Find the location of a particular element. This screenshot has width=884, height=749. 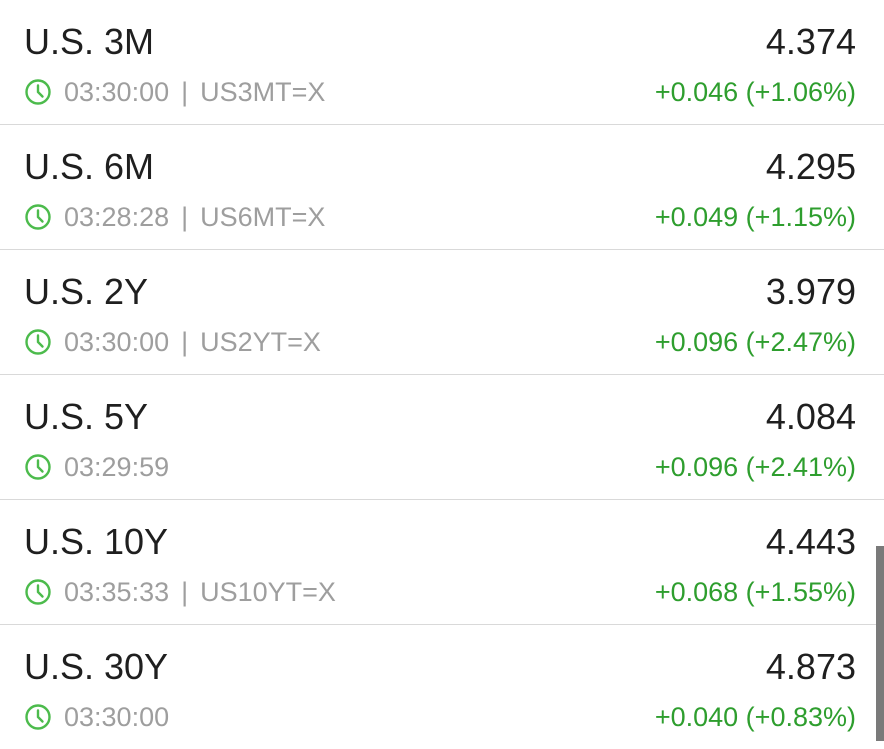

yield-value: 4.295 is located at coordinates (810, 166).